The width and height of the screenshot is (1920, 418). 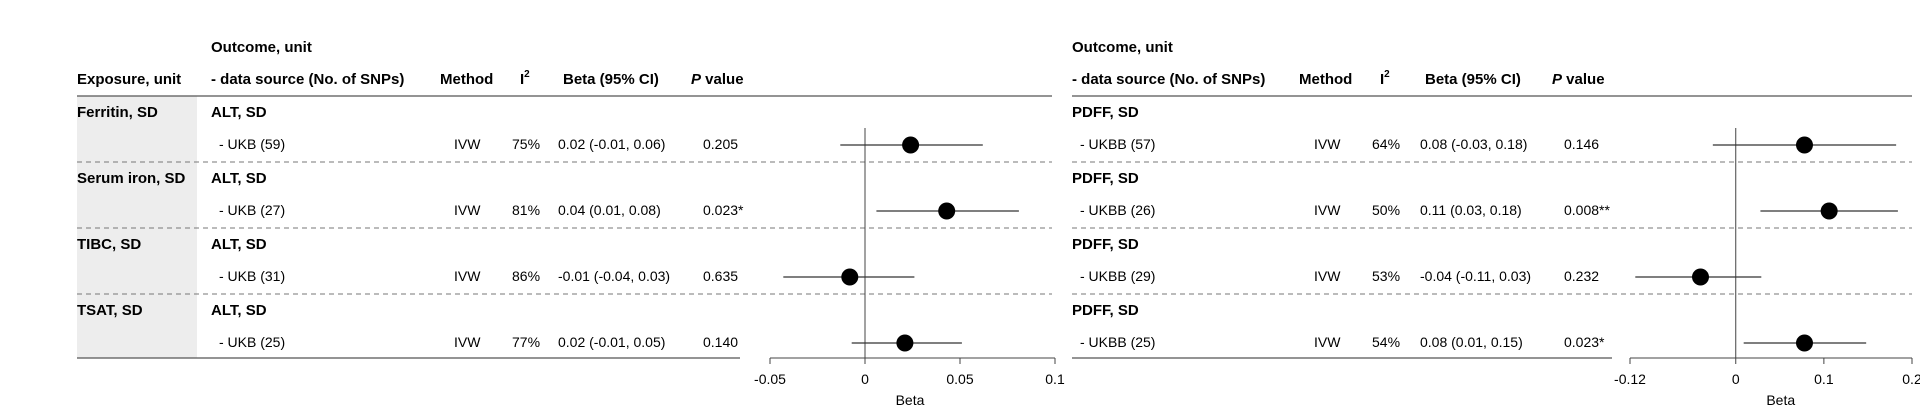 What do you see at coordinates (117, 112) in the screenshot?
I see `exposure-label: Ferritin, SD` at bounding box center [117, 112].